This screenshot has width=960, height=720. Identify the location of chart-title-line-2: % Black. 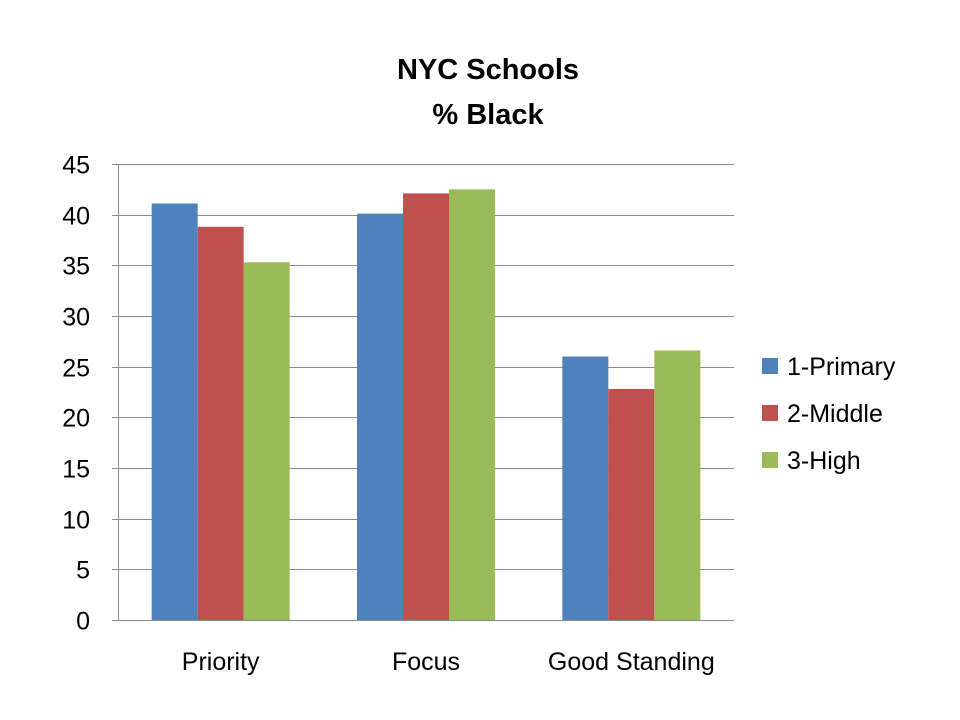
(488, 115).